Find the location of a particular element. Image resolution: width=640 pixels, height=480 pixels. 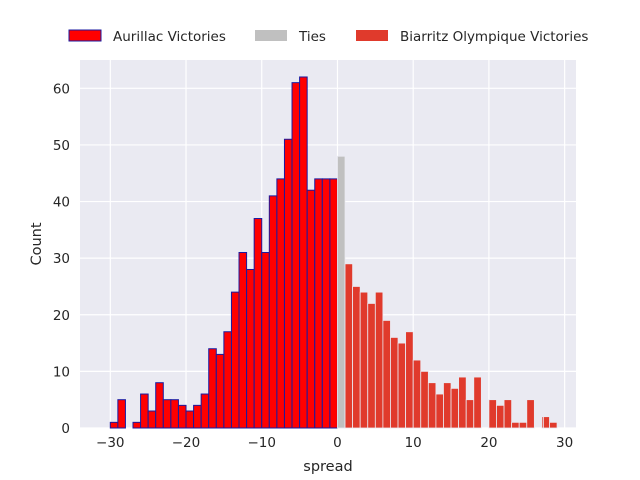

x-tick-label: −30 is located at coordinates (110, 443).